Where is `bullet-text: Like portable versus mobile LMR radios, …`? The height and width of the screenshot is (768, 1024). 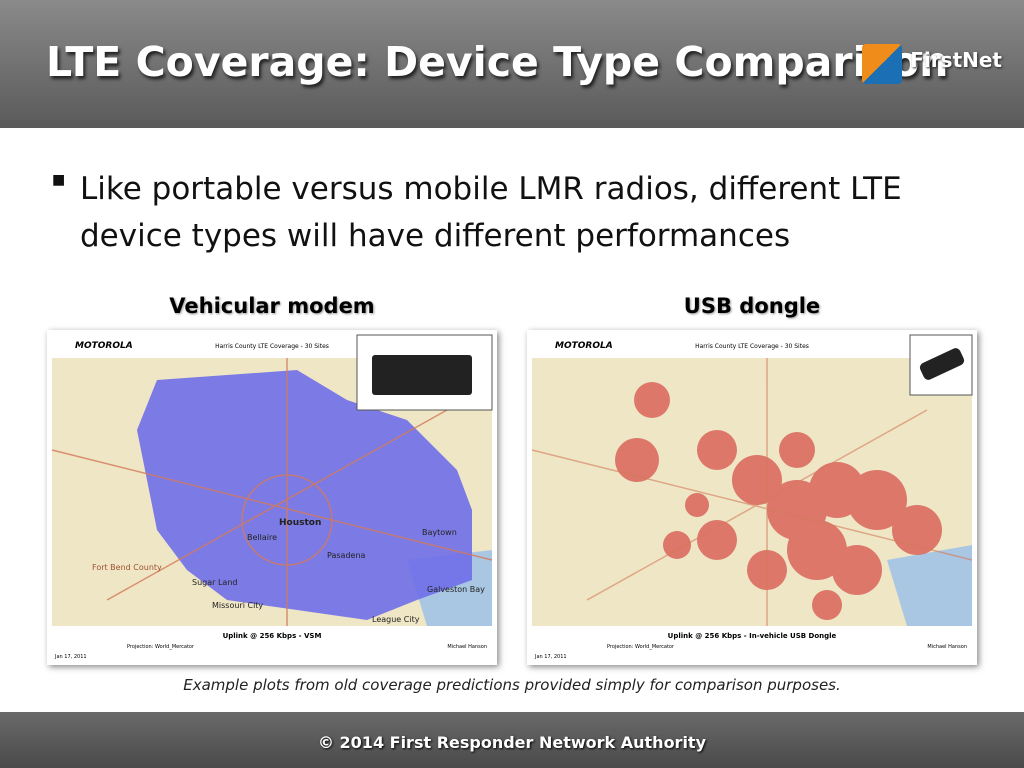
bullet-text: Like portable versus mobile LMR radios, … is located at coordinates (491, 212).